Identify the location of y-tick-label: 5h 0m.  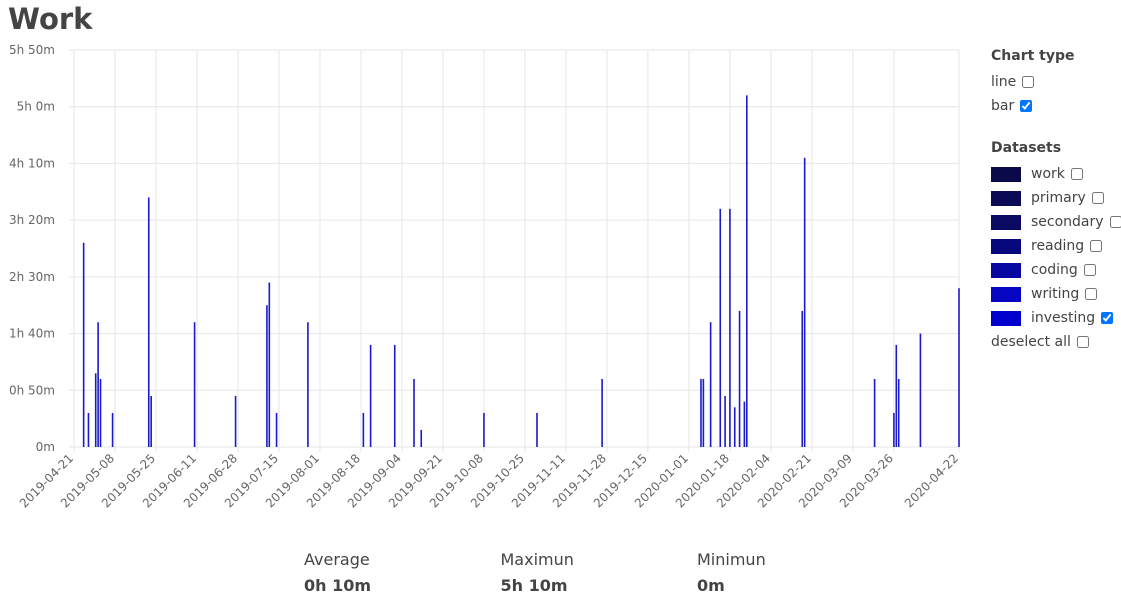
(36, 107).